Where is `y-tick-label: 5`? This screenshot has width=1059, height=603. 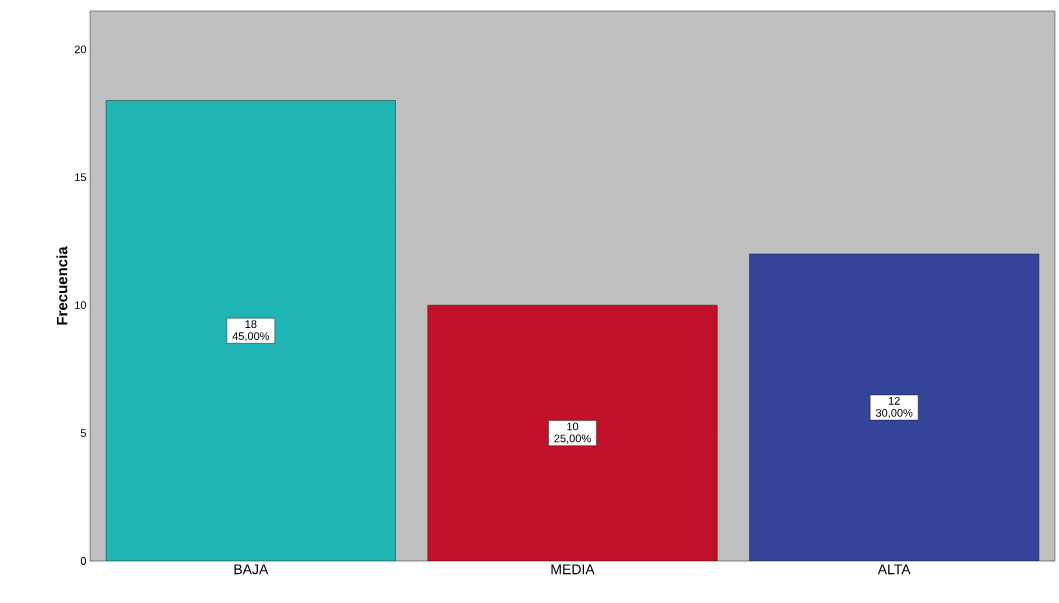
y-tick-label: 5 is located at coordinates (83, 433).